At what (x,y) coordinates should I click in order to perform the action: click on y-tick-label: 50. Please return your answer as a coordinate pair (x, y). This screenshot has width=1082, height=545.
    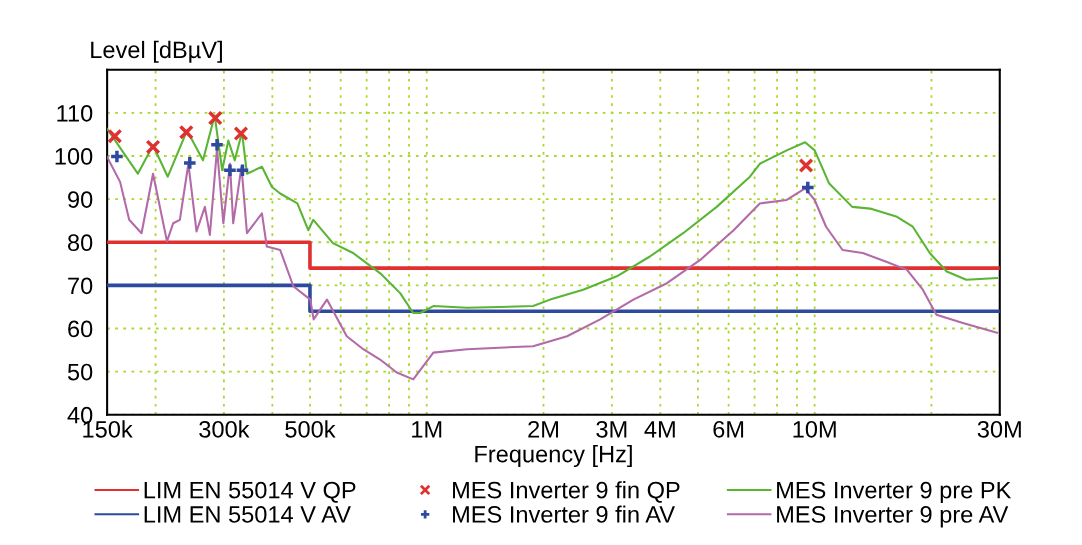
    Looking at the image, I should click on (80, 372).